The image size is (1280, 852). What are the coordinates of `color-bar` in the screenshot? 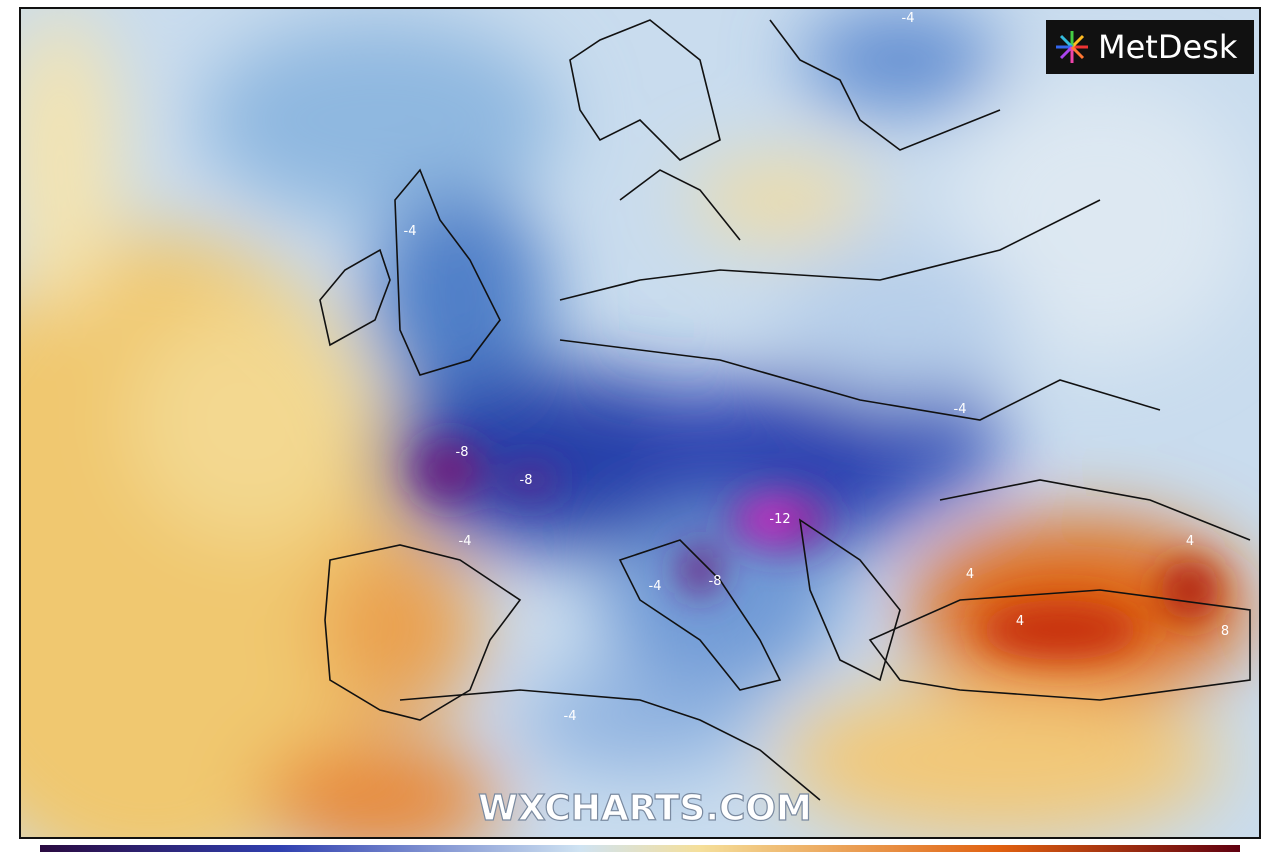 It's located at (640, 848).